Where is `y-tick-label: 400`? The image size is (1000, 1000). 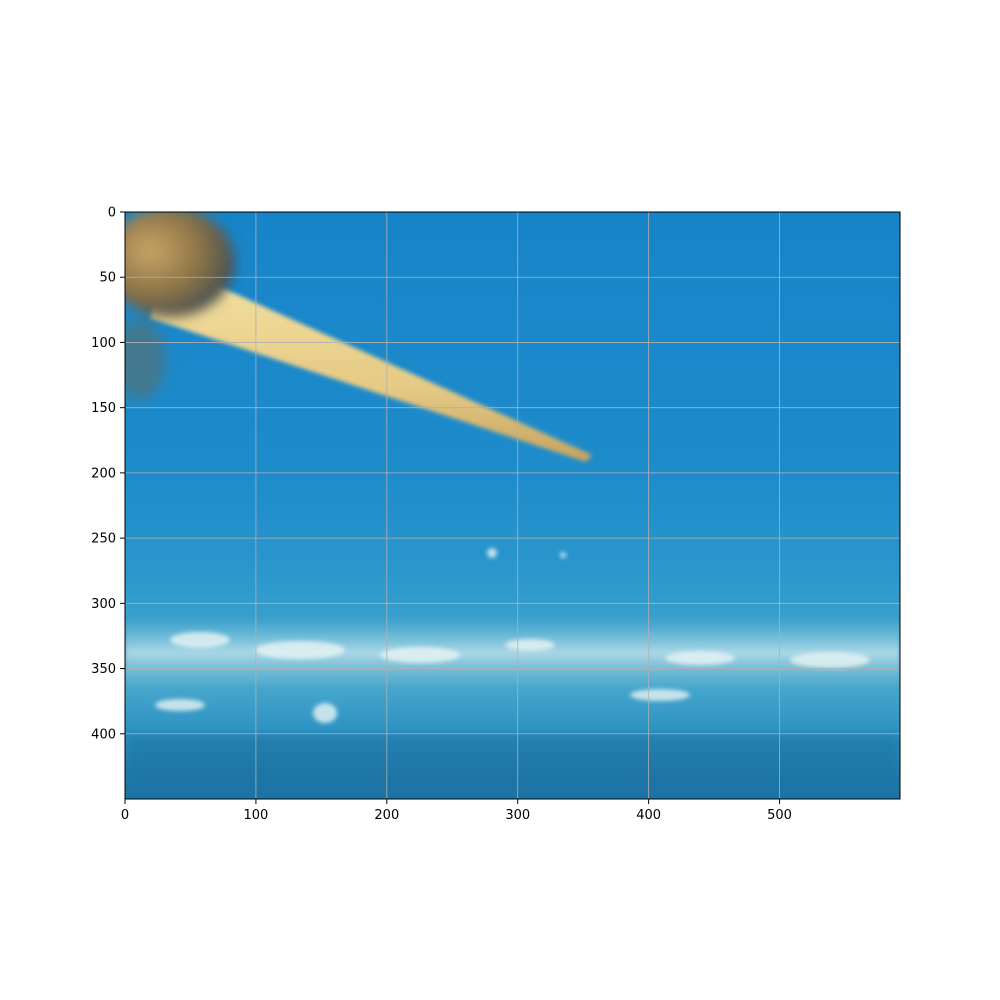
y-tick-label: 400 is located at coordinates (103, 734).